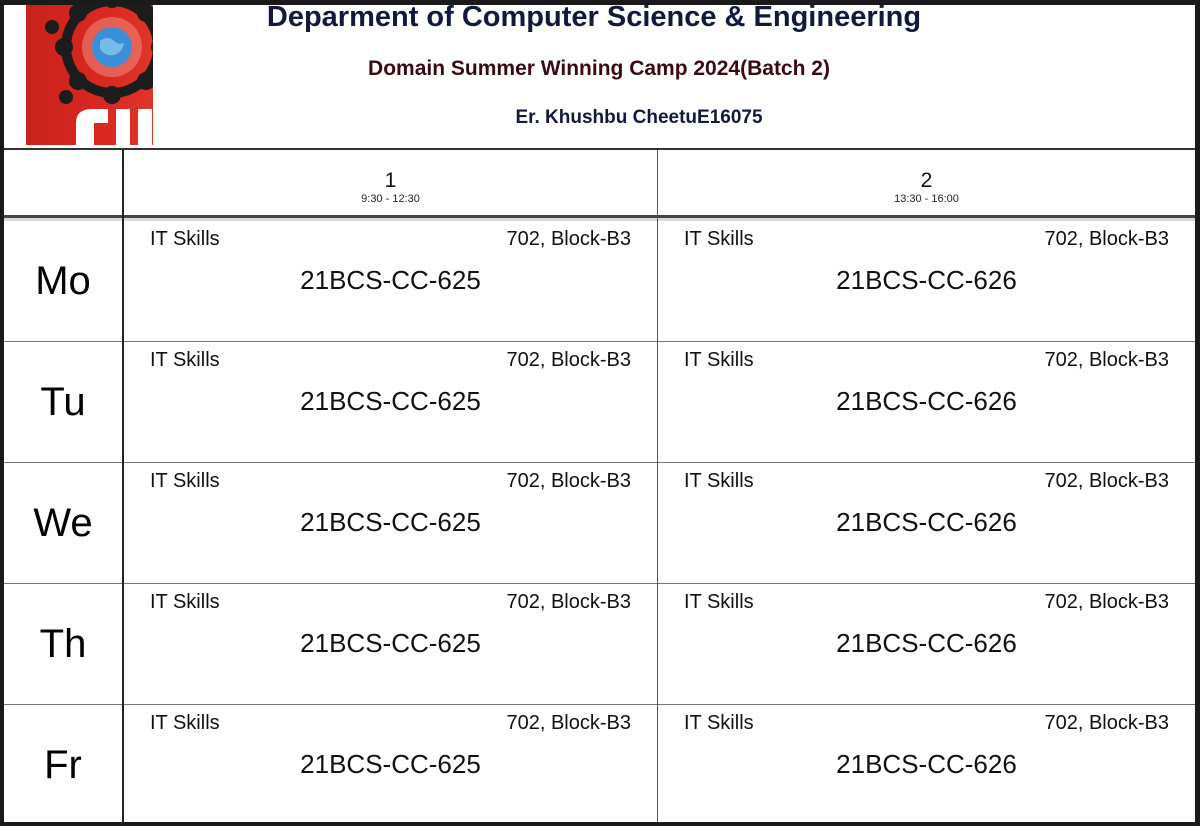  I want to click on period-header-2: 2 13:30 - 16:00, so click(926, 182).